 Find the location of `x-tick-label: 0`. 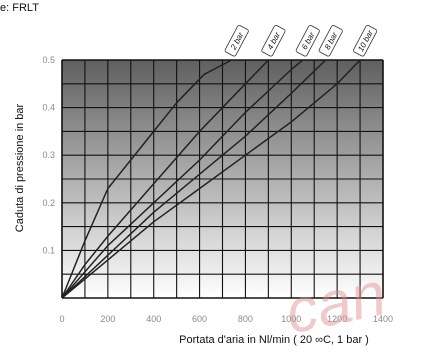

x-tick-label: 0 is located at coordinates (61, 319).